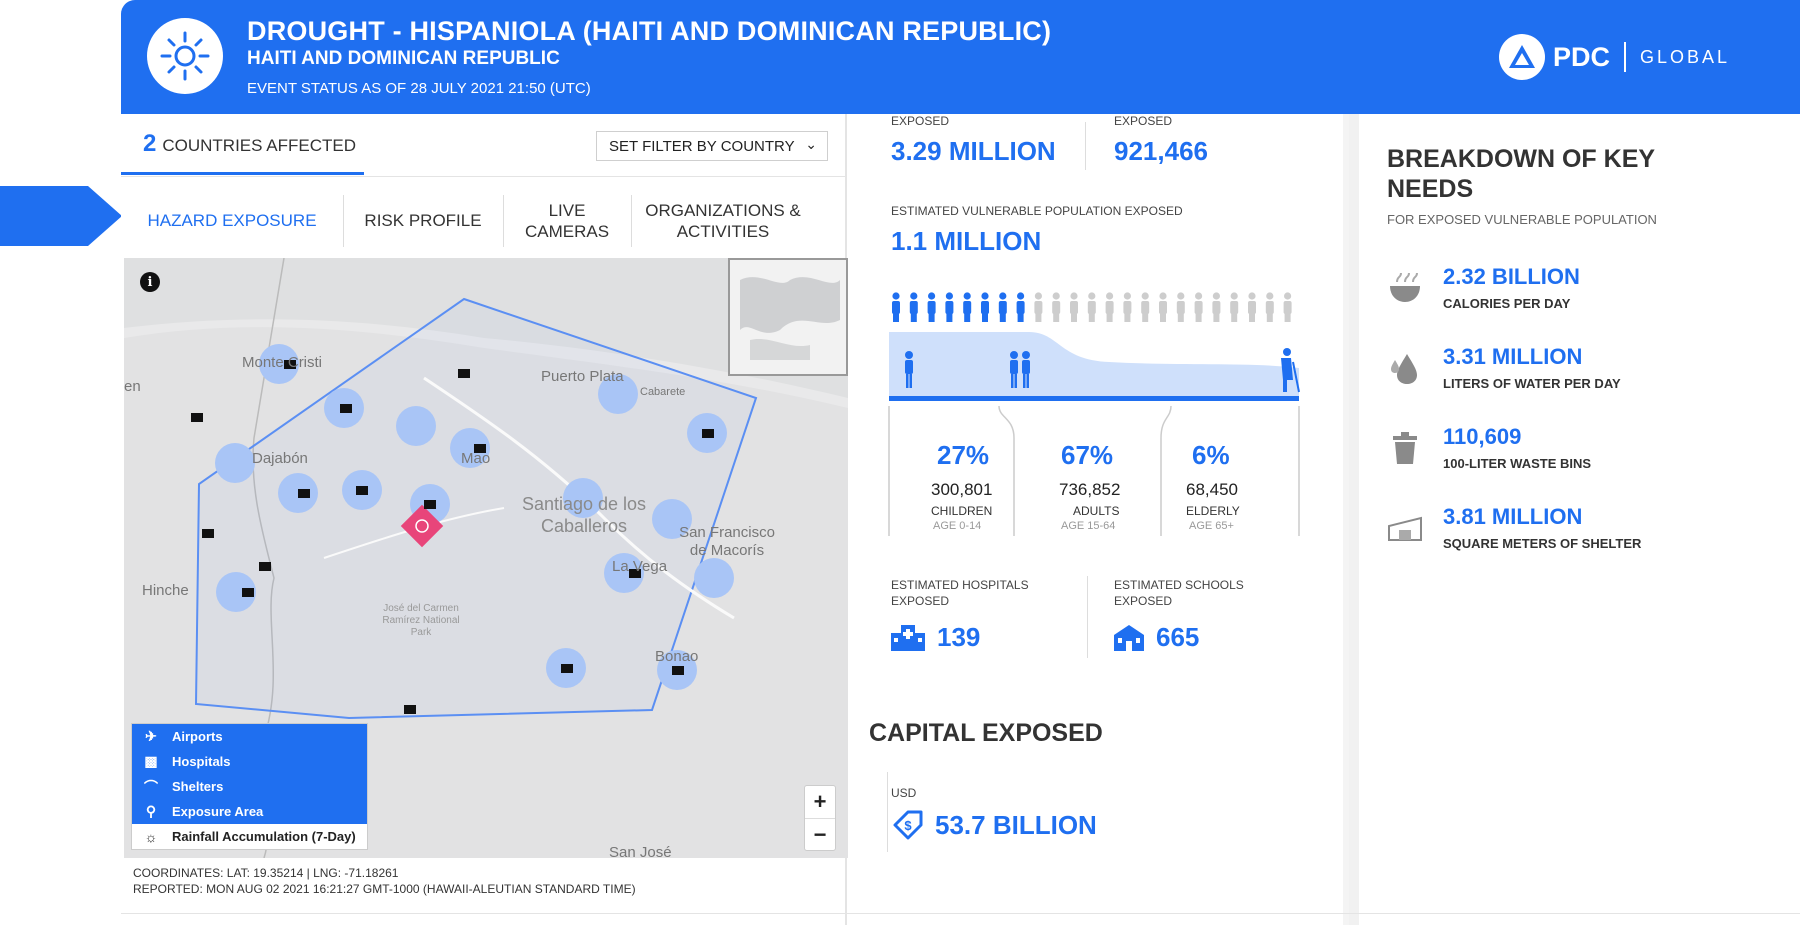 Image resolution: width=1800 pixels, height=925 pixels. I want to click on water-drops-icon, so click(1404, 369).